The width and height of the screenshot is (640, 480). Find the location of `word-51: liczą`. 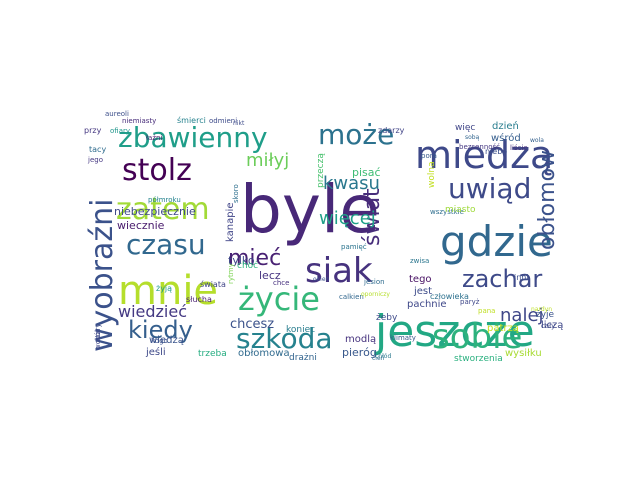

word-51: liczą is located at coordinates (552, 325).